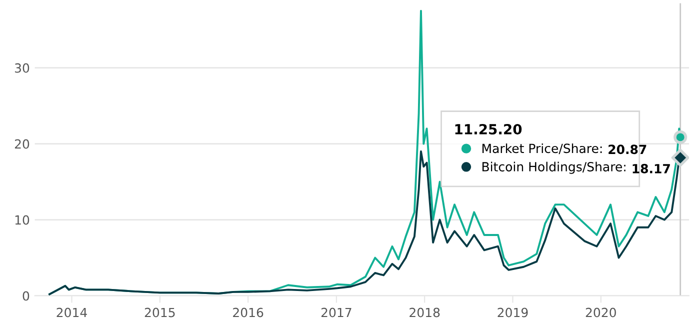  I want to click on x-tick-label: 2015, so click(159, 313).